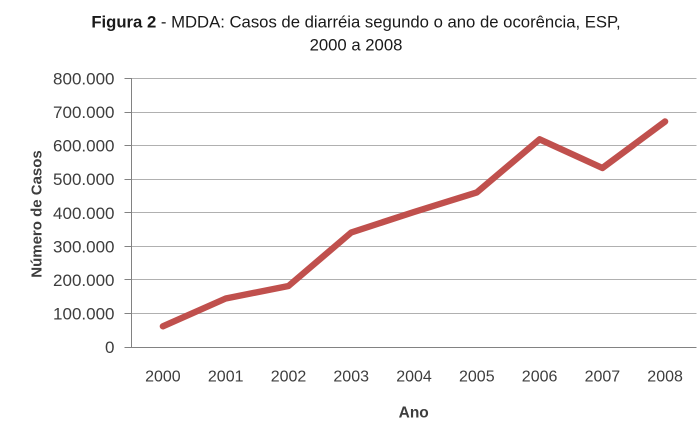 The width and height of the screenshot is (699, 427). Describe the element at coordinates (83, 280) in the screenshot. I see `svg-text: 200.000` at that location.